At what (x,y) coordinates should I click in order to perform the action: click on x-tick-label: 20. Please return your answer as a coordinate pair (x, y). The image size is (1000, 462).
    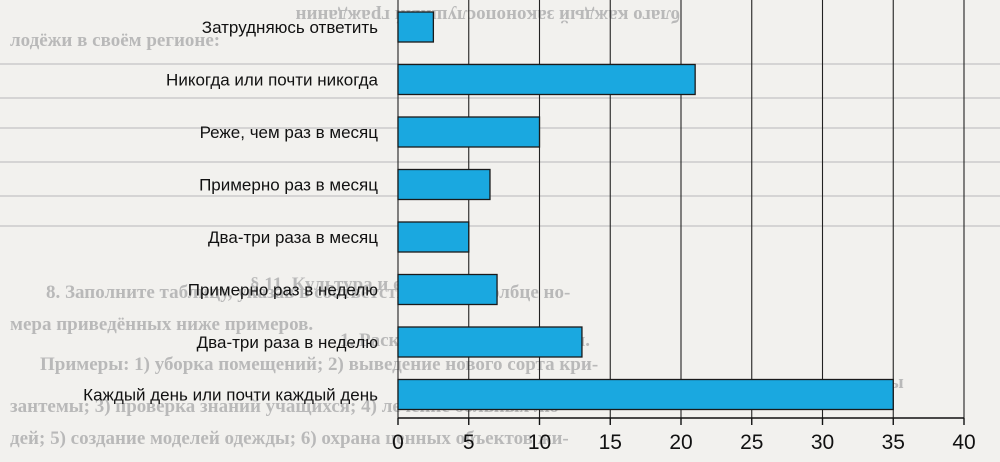
    Looking at the image, I should click on (680, 442).